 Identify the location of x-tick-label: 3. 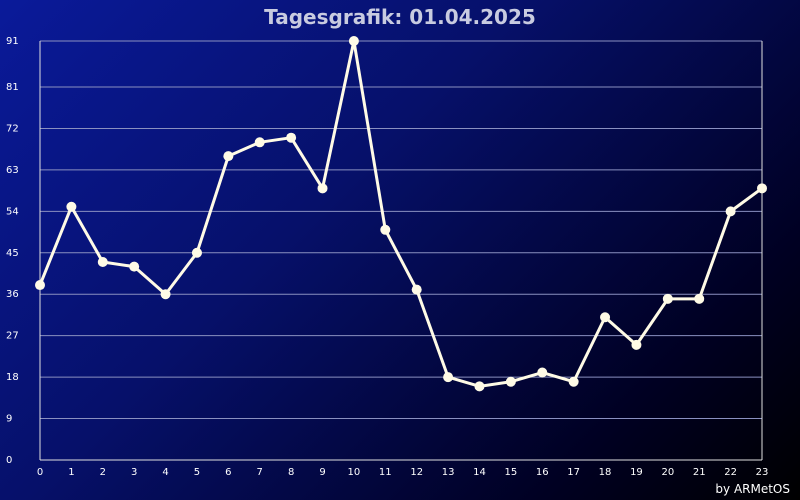
(134, 472).